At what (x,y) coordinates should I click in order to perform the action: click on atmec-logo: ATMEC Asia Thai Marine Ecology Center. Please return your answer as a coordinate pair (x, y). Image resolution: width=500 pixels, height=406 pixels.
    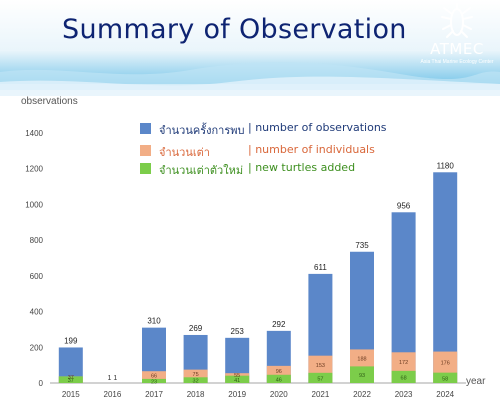
    Looking at the image, I should click on (457, 36).